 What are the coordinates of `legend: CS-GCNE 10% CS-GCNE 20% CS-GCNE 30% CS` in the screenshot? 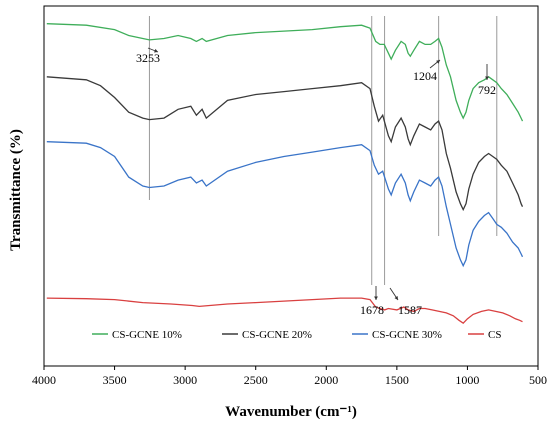 It's located at (296, 335).